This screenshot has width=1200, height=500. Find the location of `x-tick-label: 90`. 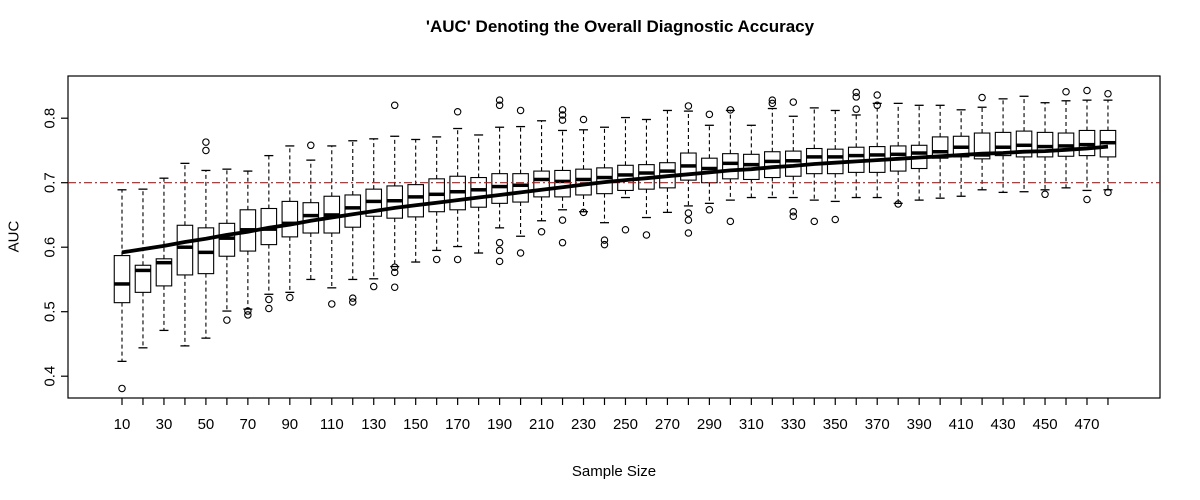

x-tick-label: 90 is located at coordinates (289, 424).